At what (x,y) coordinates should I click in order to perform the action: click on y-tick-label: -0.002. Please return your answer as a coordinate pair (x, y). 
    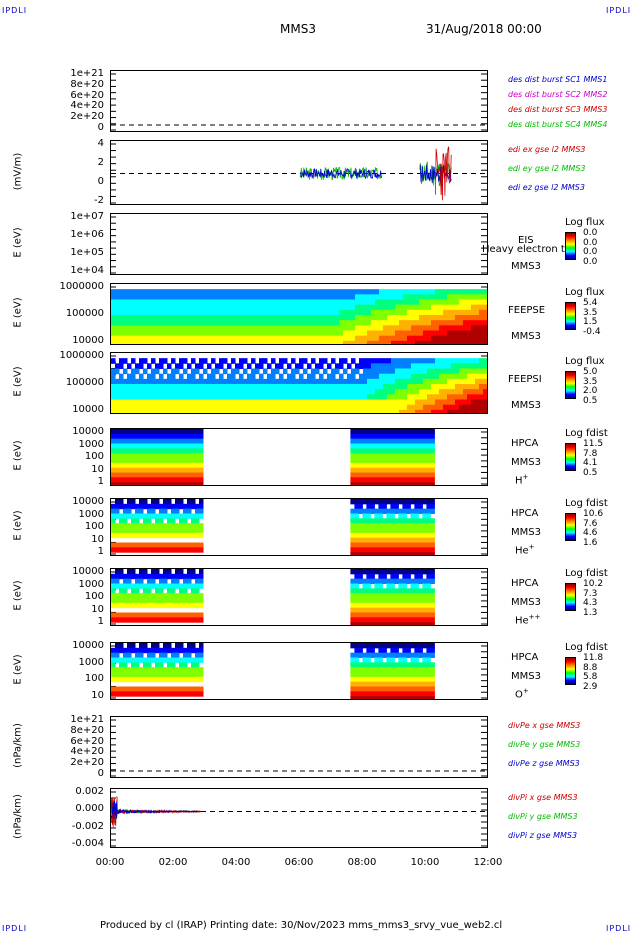
    Looking at the image, I should click on (87, 826).